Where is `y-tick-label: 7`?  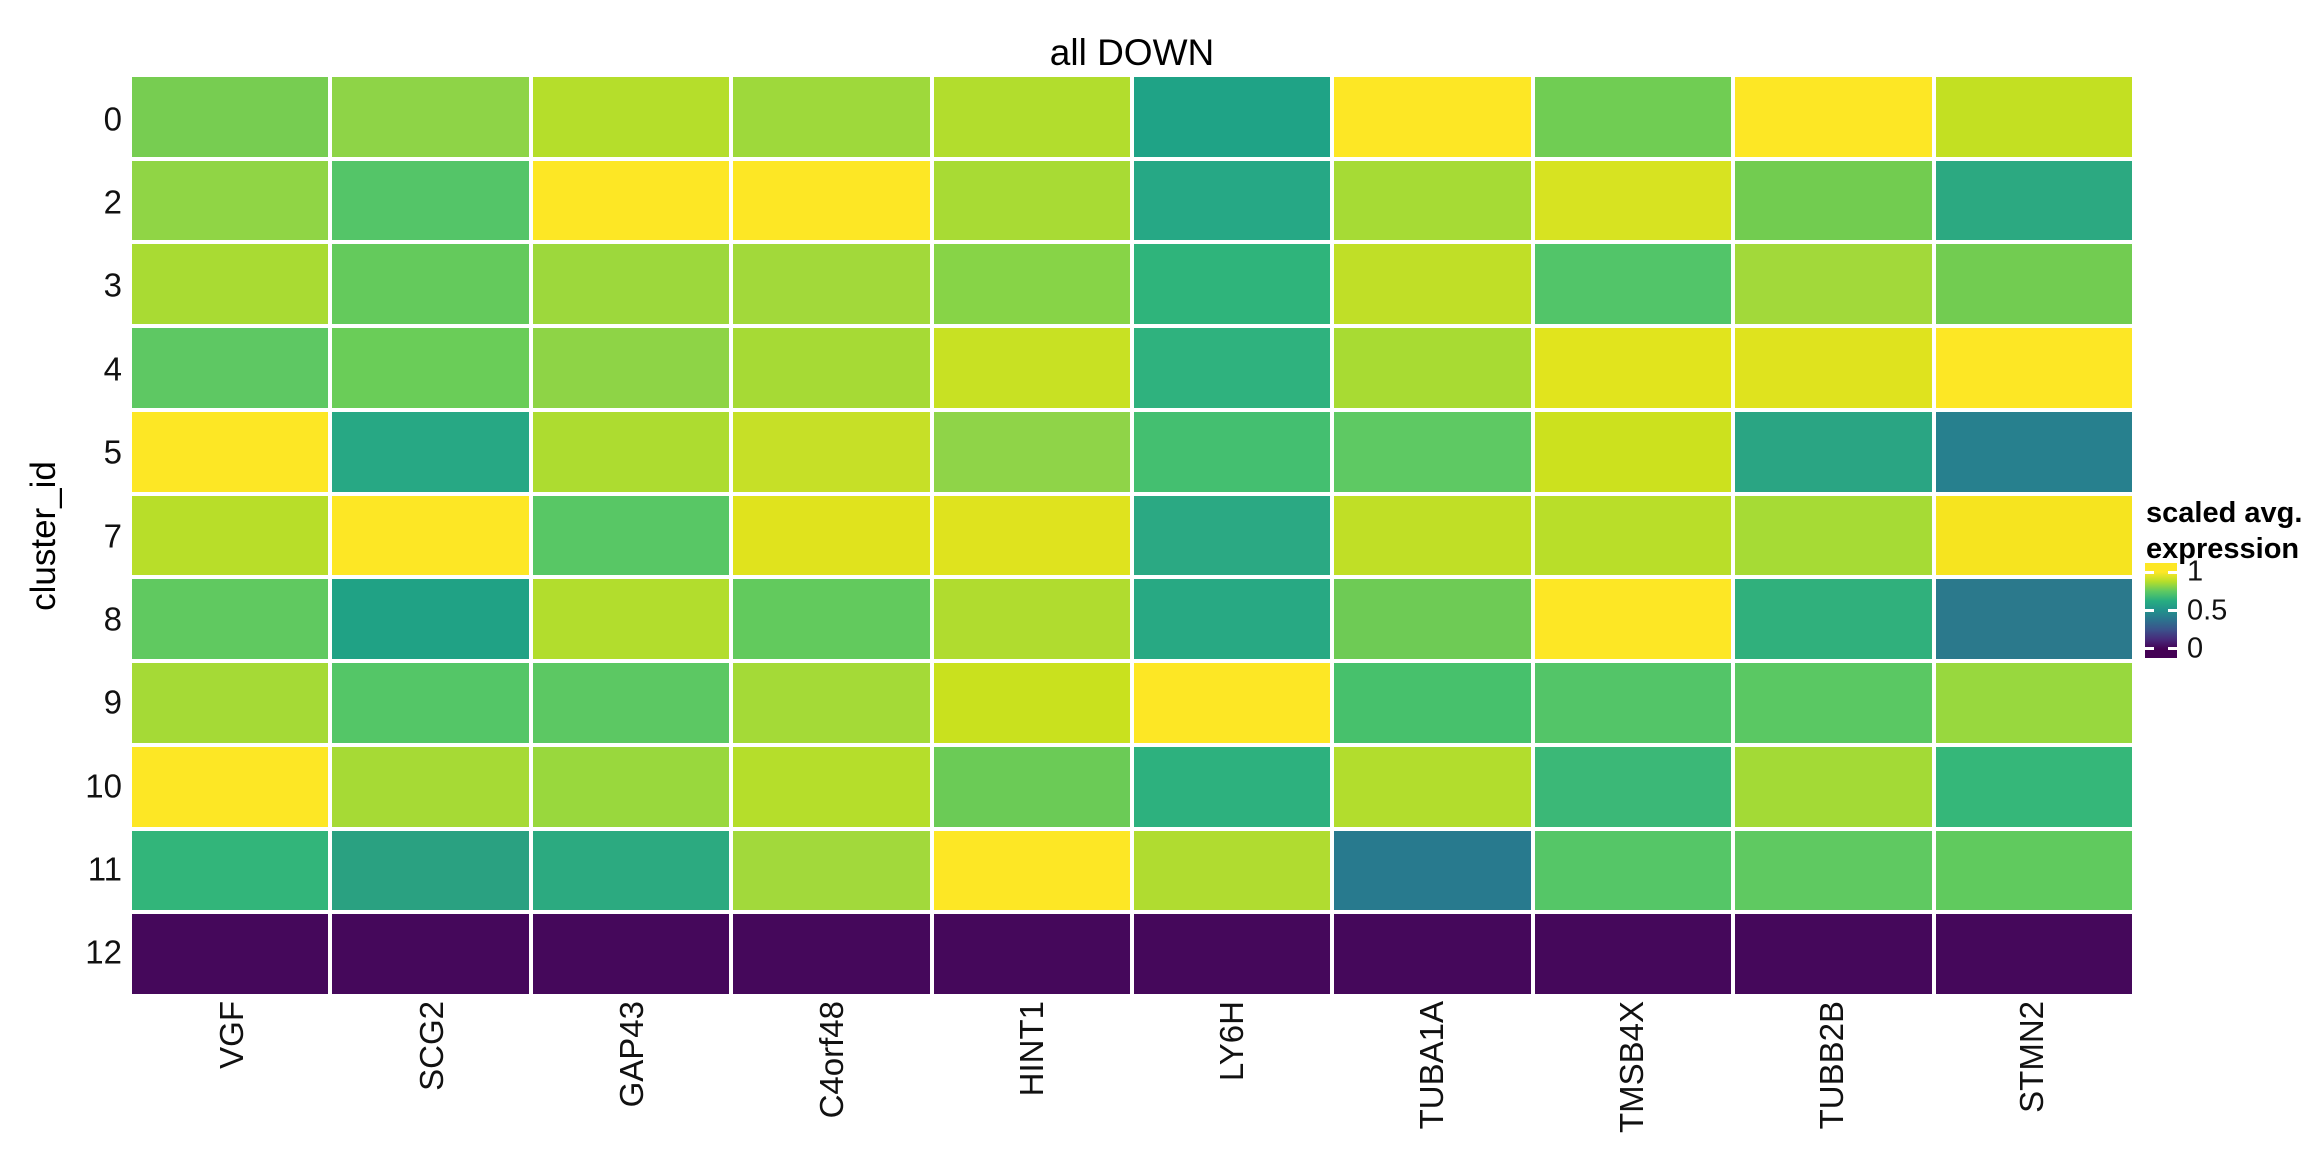
y-tick-label: 7 is located at coordinates (112, 535).